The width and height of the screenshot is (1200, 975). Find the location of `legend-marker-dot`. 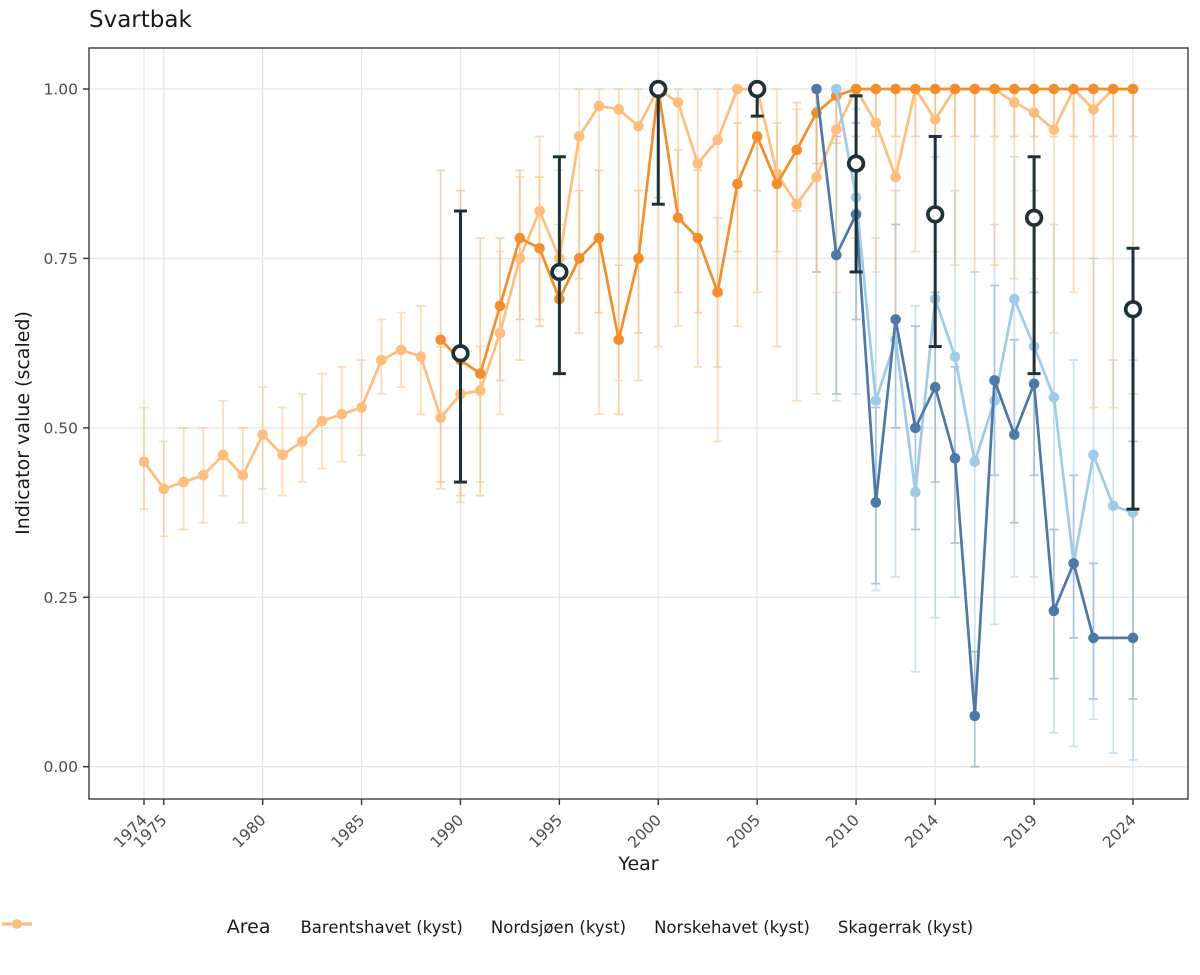

legend-marker-dot is located at coordinates (17, 924).